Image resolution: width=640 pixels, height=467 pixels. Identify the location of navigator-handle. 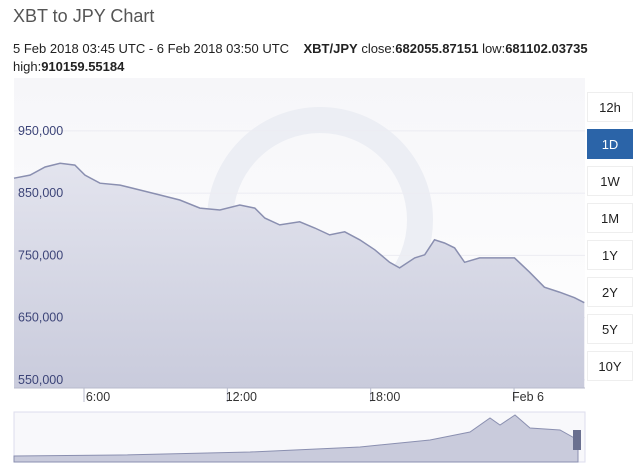
(577, 440).